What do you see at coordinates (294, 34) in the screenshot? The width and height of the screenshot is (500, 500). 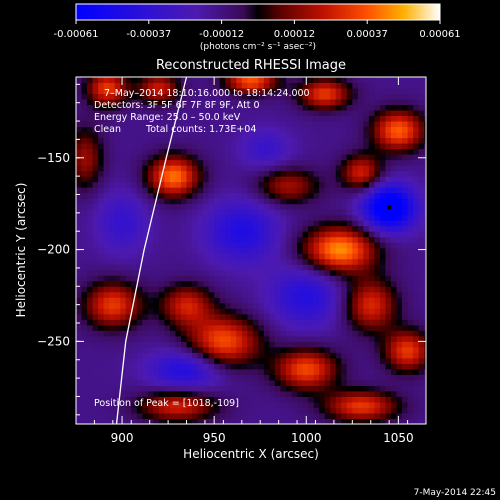 I see `colorbar-tick-label: 0.00012` at bounding box center [294, 34].